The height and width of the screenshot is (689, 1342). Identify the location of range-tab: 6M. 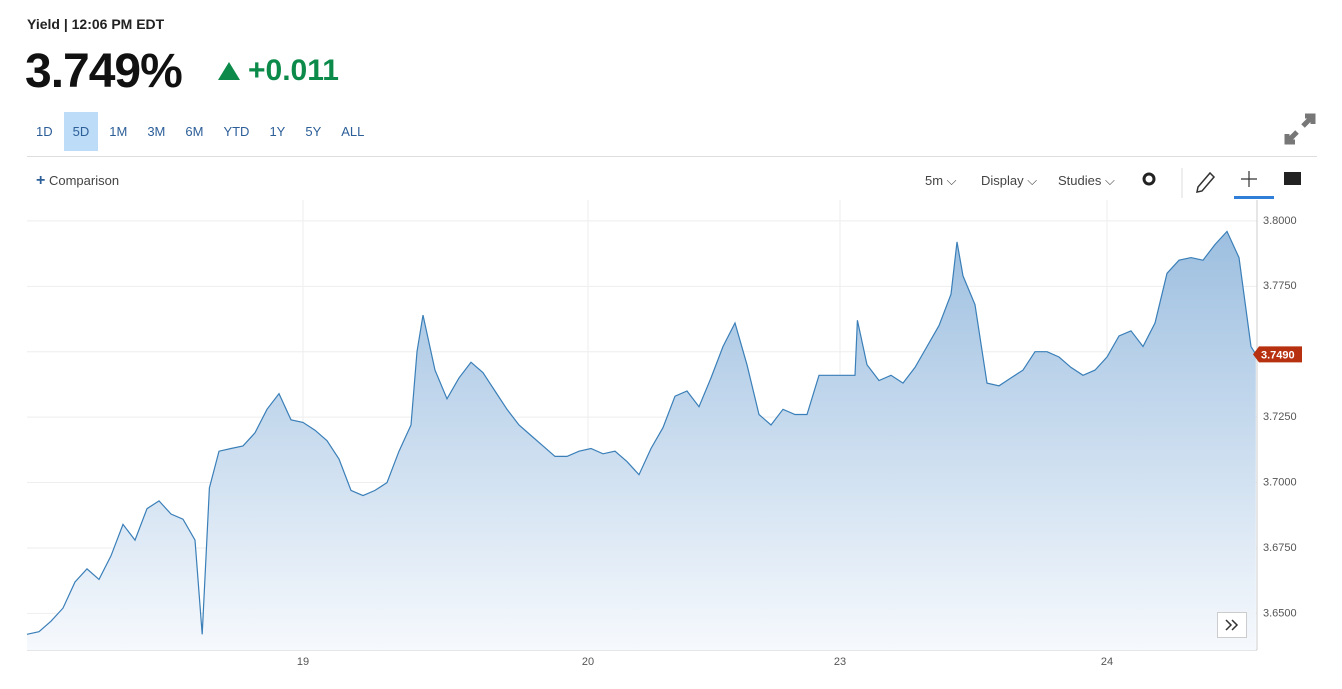
(194, 131).